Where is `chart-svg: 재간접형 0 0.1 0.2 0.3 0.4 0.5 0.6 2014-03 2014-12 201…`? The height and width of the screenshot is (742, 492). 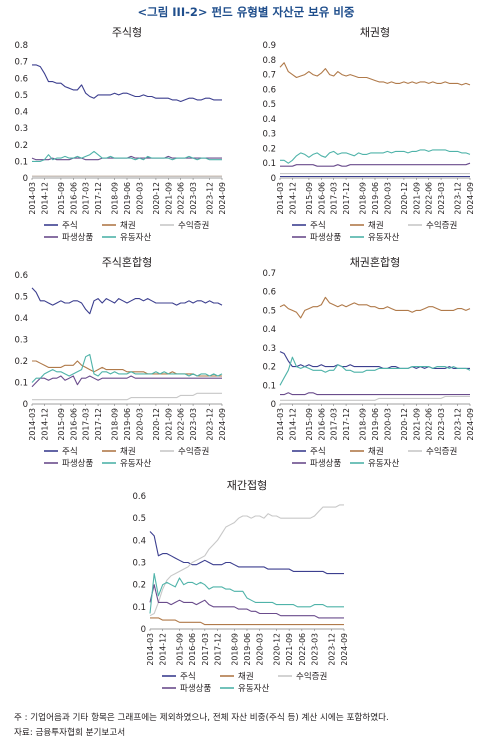
chart-svg: 재간접형 0 0.1 0.2 0.3 0.4 0.5 0.6 2014-03 2014-12 201… is located at coordinates (240, 586).